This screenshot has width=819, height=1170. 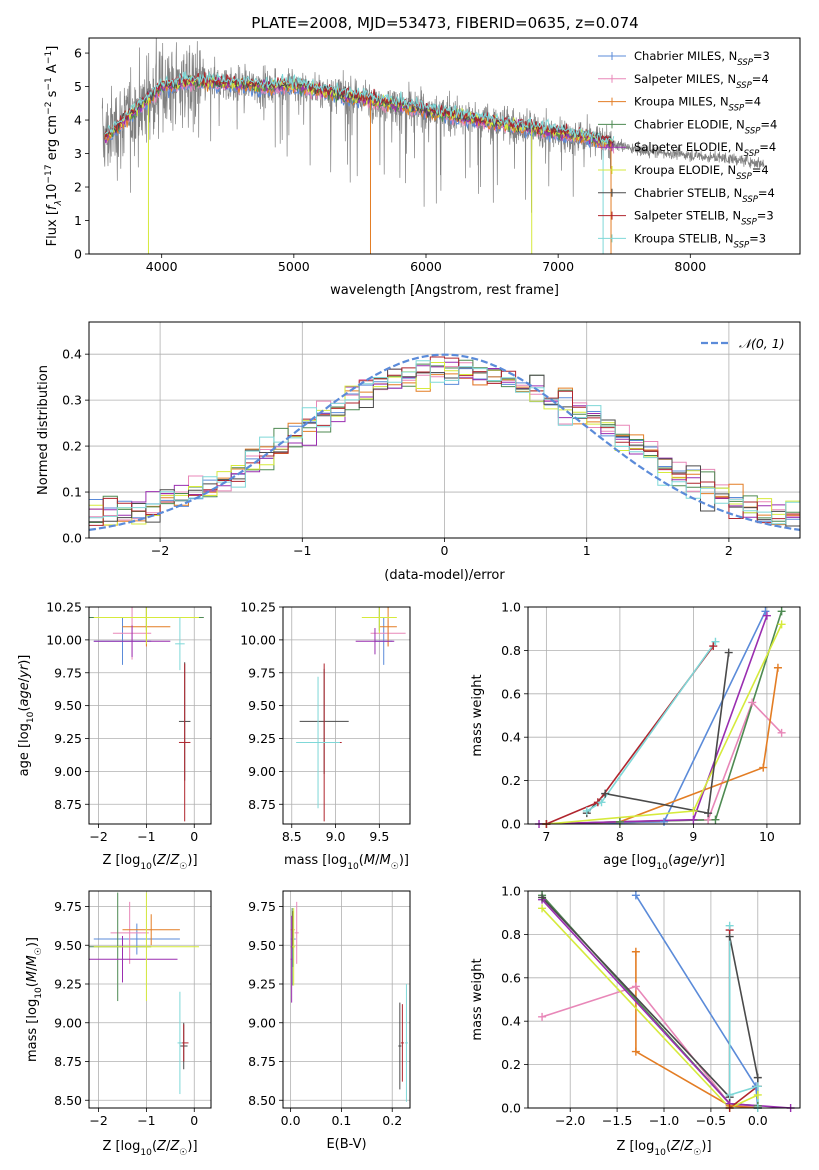 I want to click on y-tick-label: 0.1, so click(x=72, y=492).